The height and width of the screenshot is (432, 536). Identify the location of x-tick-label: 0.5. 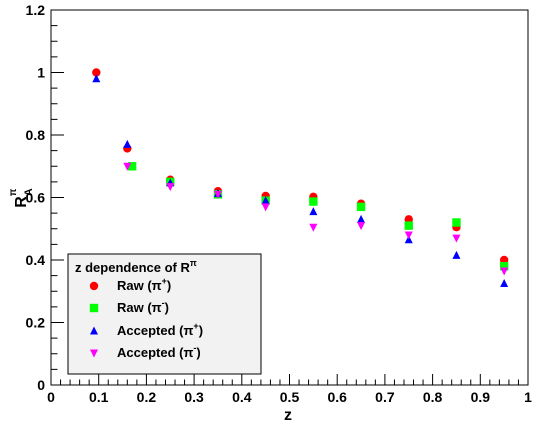
(290, 397).